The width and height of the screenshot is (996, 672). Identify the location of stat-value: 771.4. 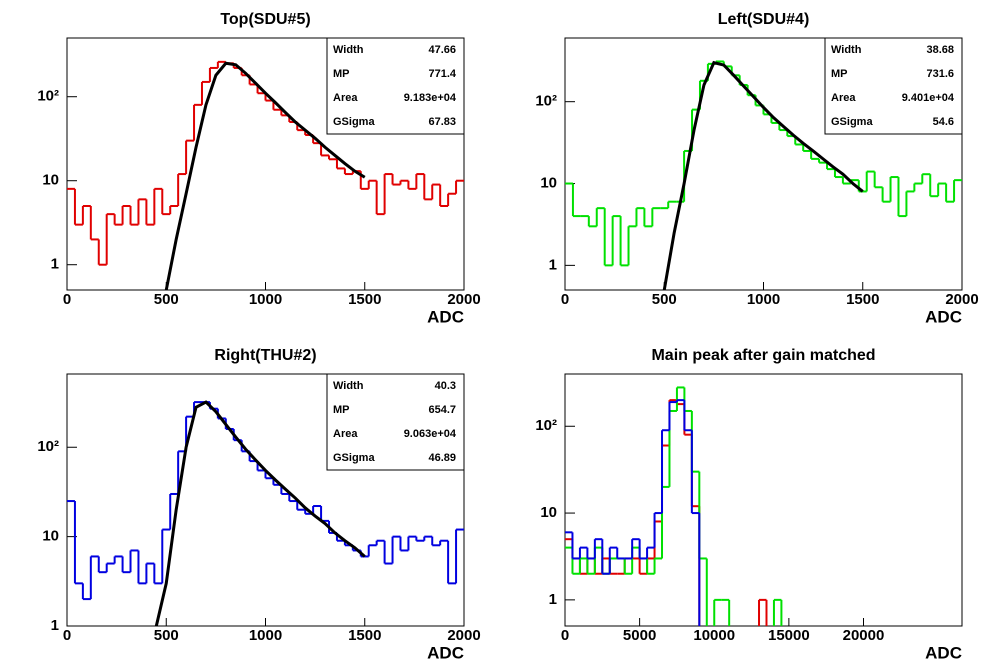
(442, 74).